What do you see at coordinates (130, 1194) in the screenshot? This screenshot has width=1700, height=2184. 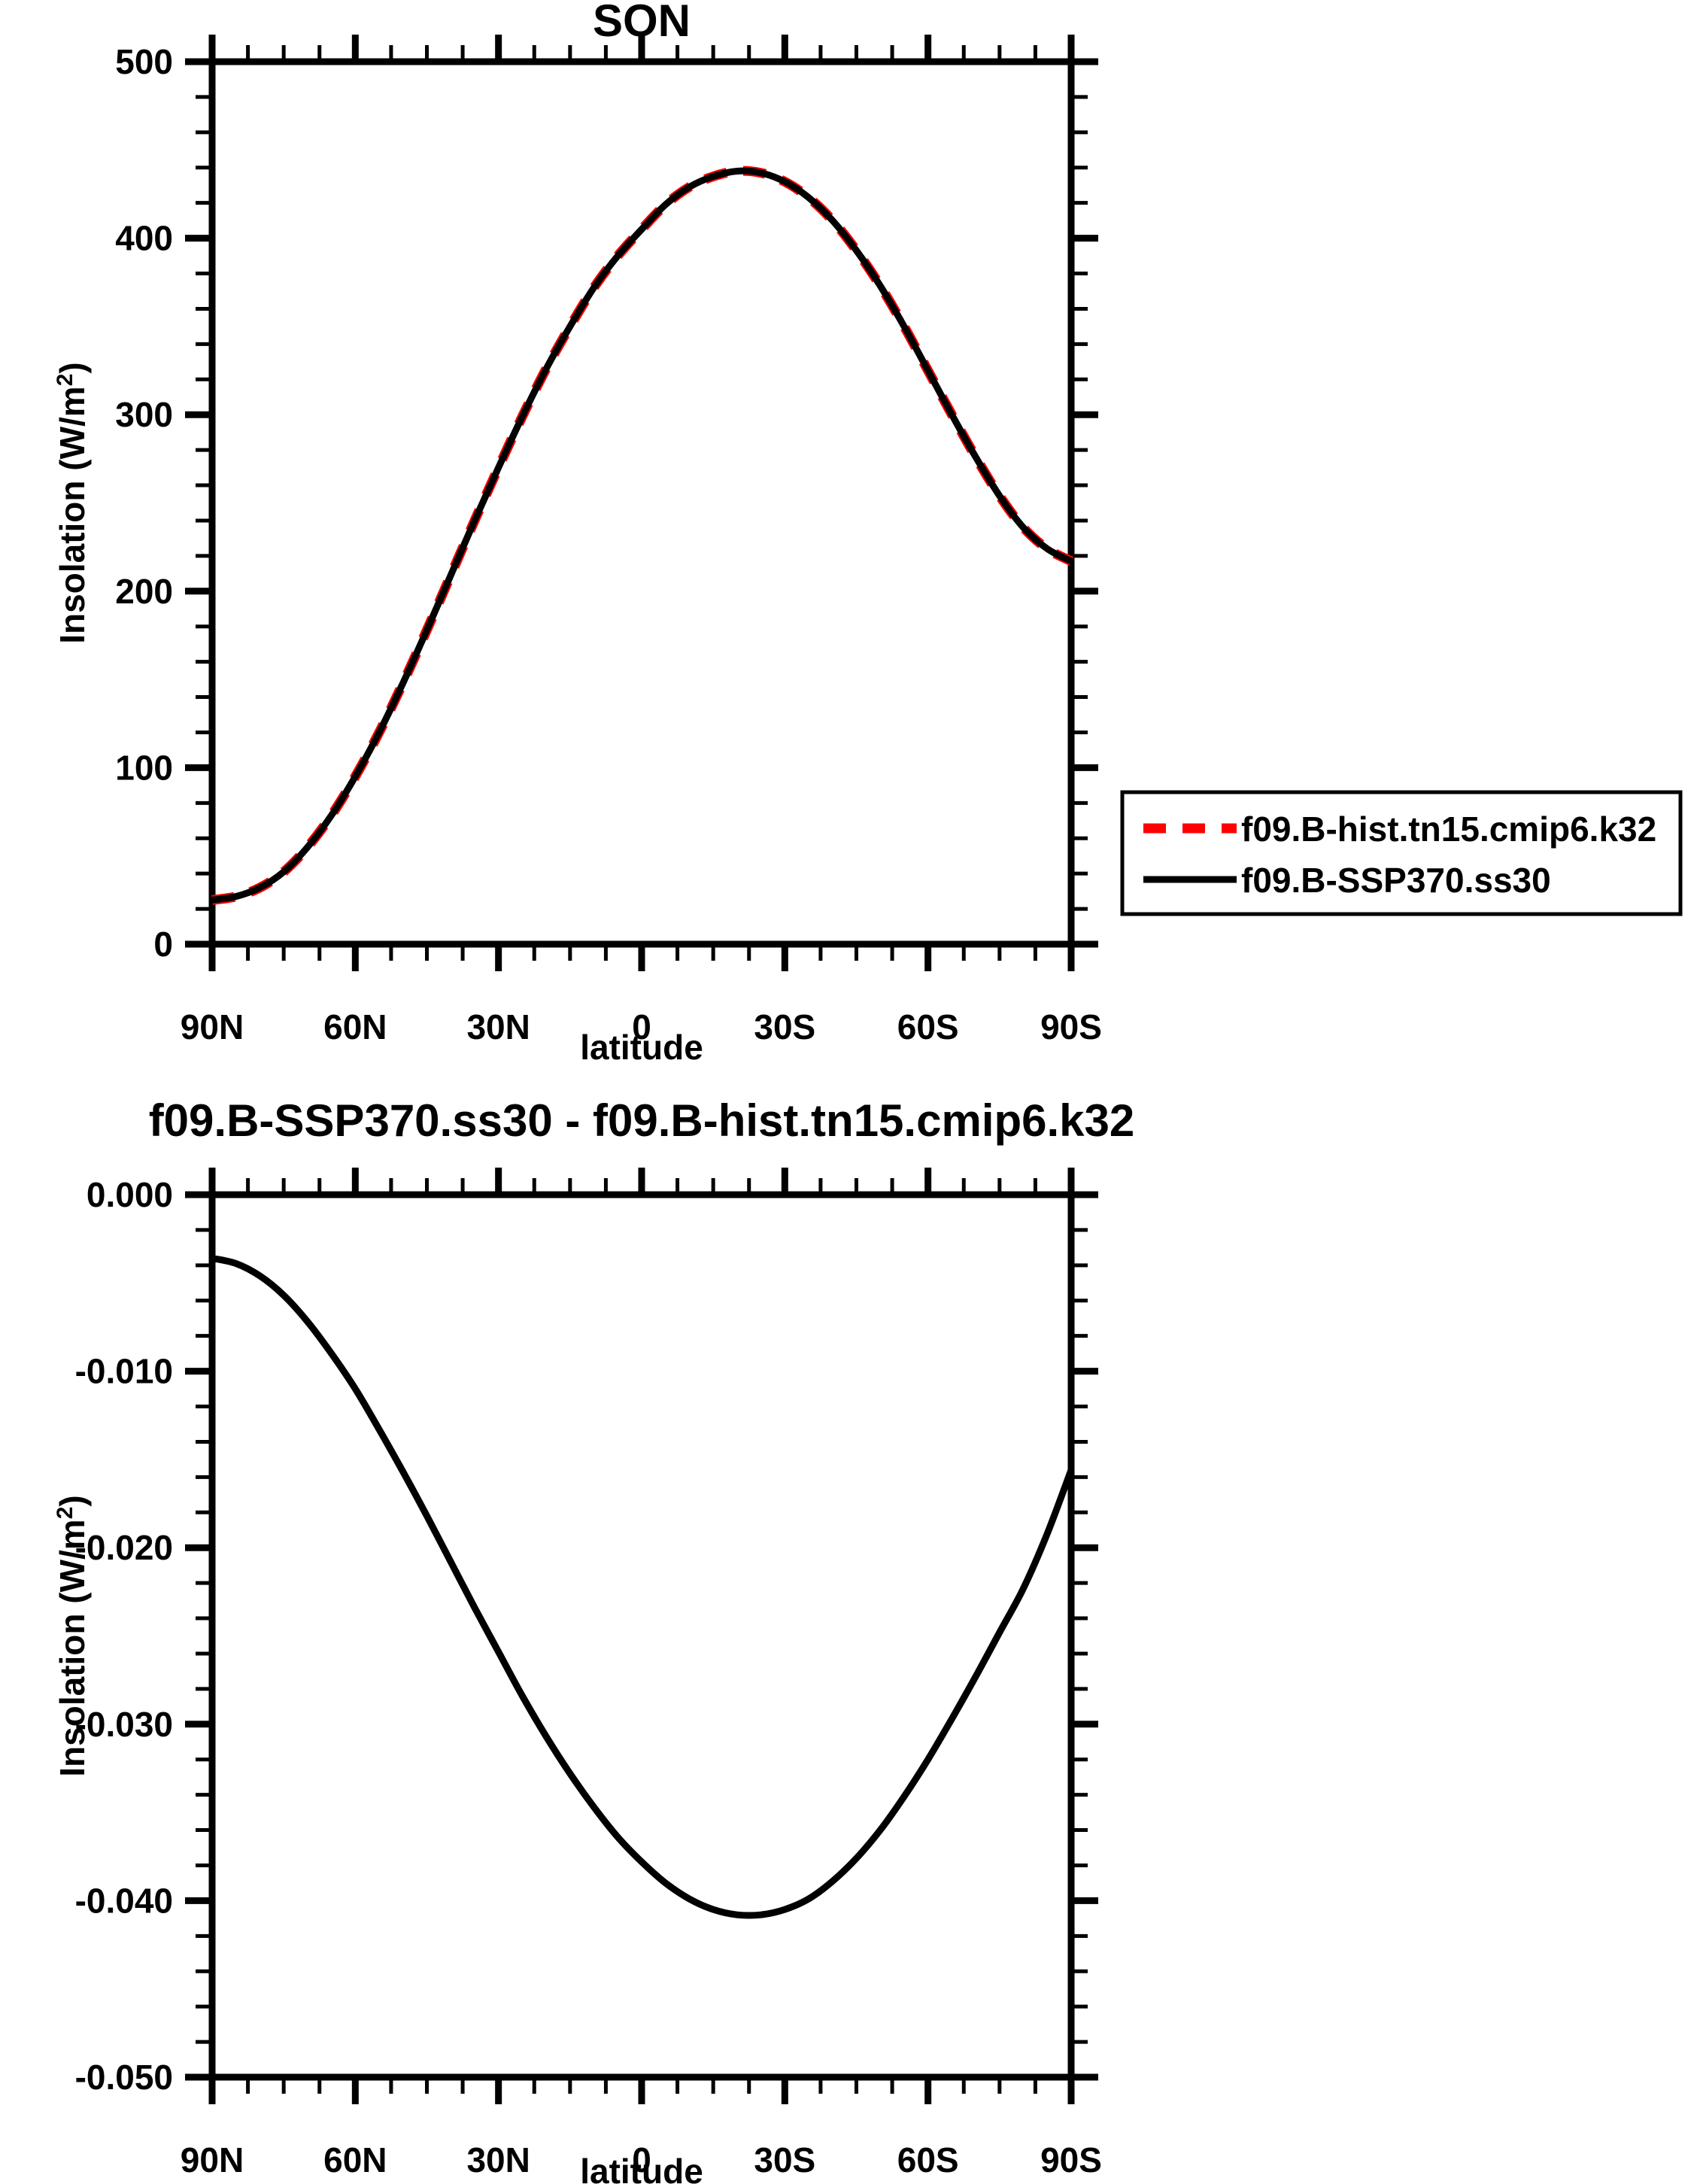 I see `y-tick-label: 0.000` at bounding box center [130, 1194].